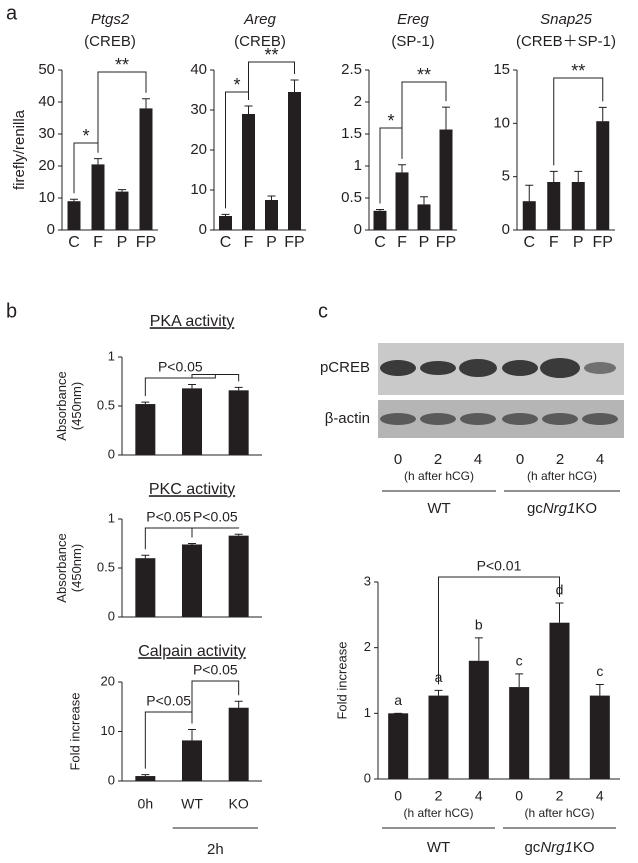 The height and width of the screenshot is (863, 638). Describe the element at coordinates (61, 567) in the screenshot. I see `y-axis-label-line: Absorbance` at that location.